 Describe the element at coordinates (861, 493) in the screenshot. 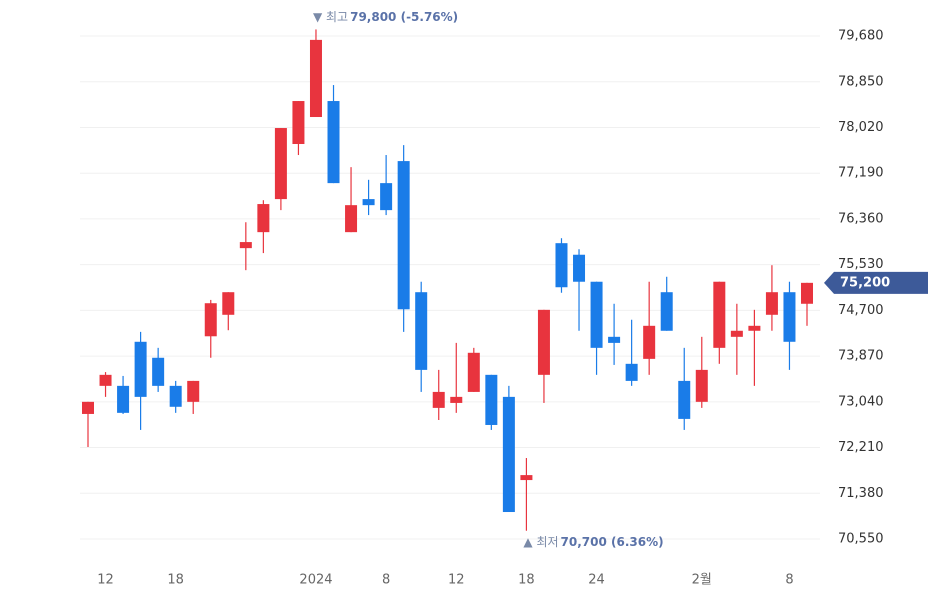

I see `y-tick-label: 71,380` at that location.